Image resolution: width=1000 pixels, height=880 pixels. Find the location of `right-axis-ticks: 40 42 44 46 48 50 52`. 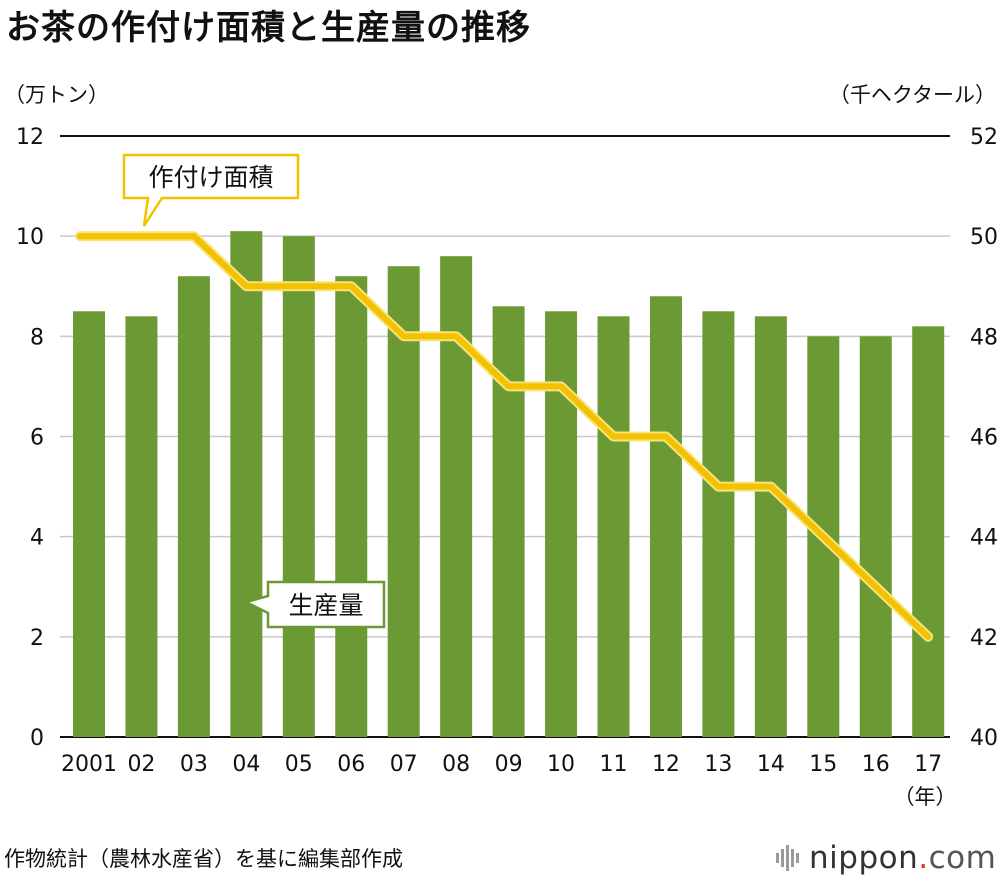

right-axis-ticks: 40 42 44 46 48 50 52 is located at coordinates (984, 438).